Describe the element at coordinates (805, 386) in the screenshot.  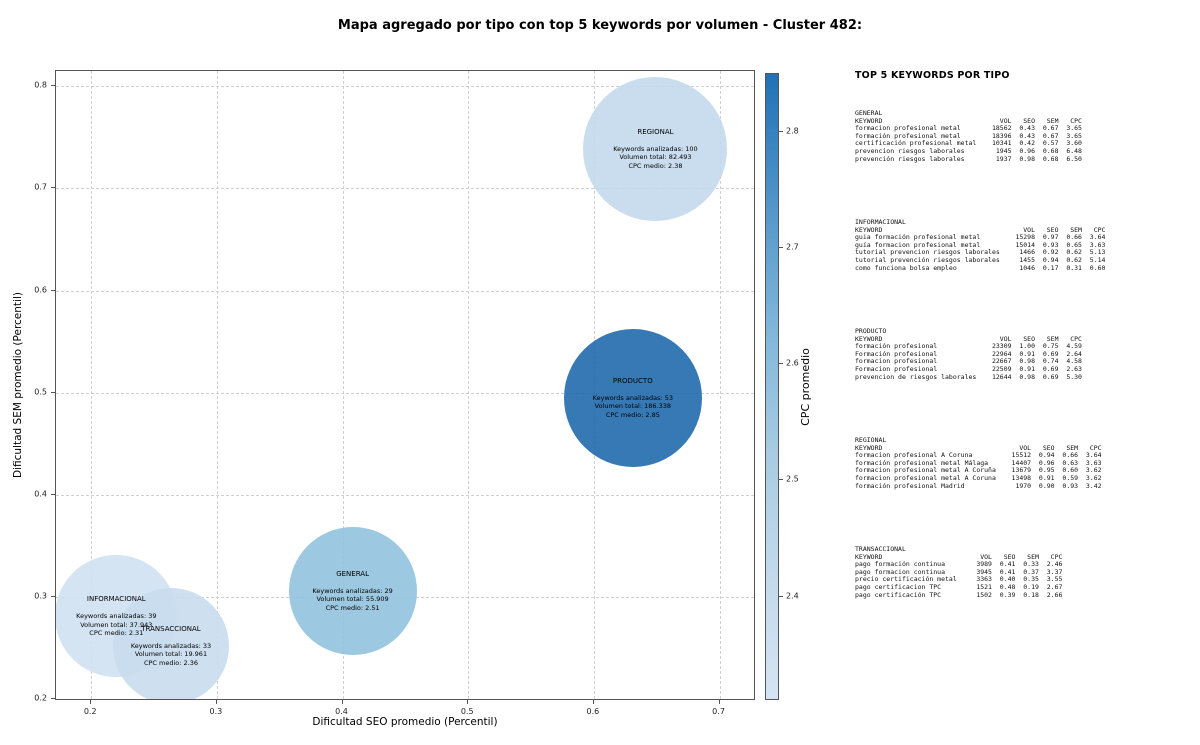
I see `colorbar-axis-label: CPC promedio` at that location.